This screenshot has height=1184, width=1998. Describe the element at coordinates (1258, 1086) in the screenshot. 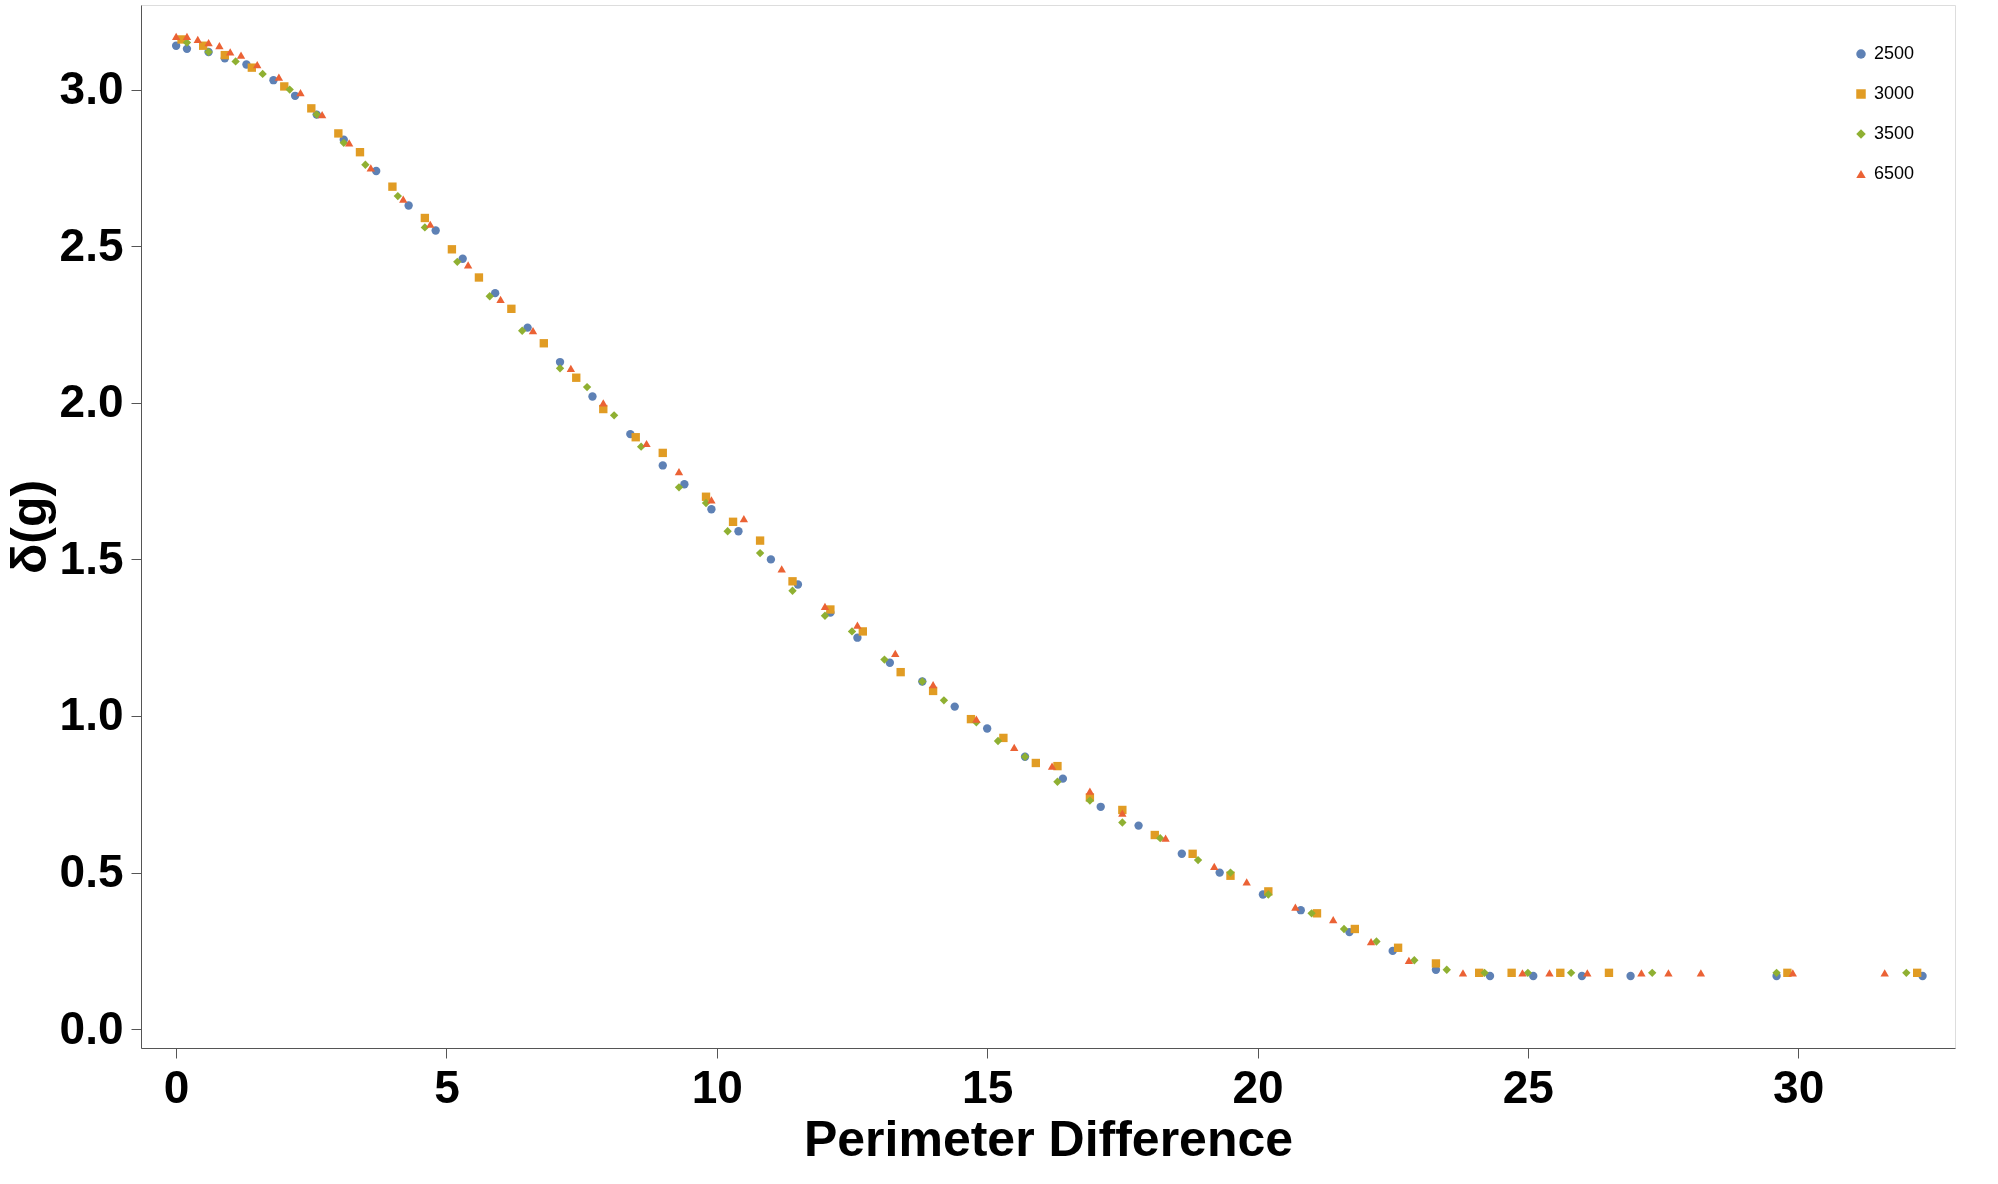

I see `x-tick-label: 20` at that location.